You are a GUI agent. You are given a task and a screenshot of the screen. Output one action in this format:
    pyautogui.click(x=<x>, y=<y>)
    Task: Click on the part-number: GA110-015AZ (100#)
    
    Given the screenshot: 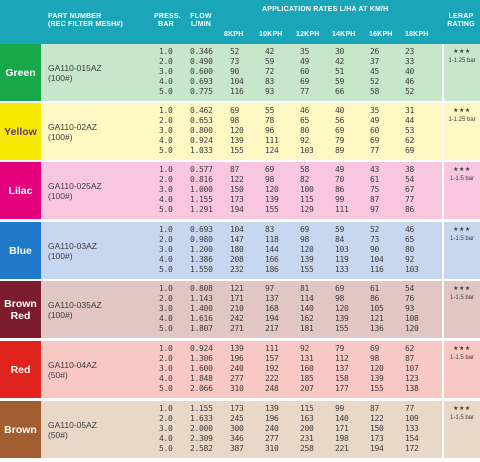 What is the action you would take?
    pyautogui.click(x=75, y=73)
    